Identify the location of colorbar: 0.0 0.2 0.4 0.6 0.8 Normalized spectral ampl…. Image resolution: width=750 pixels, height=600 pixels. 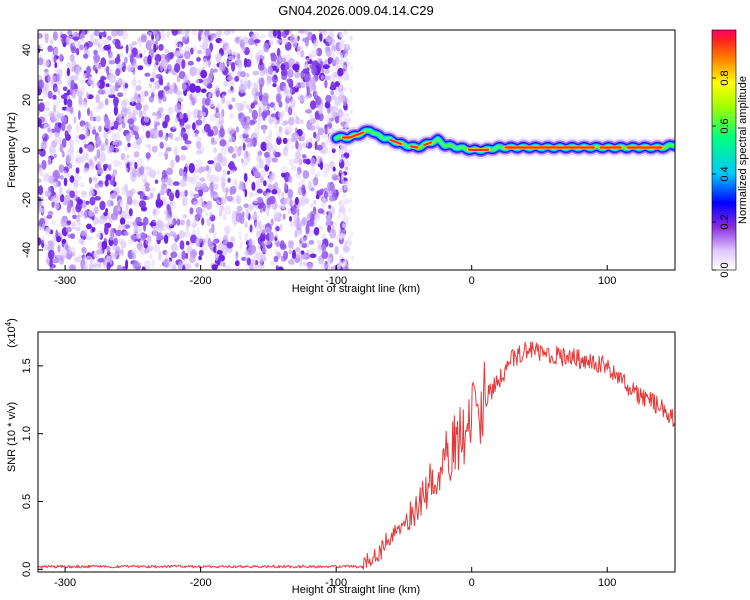
(730, 153).